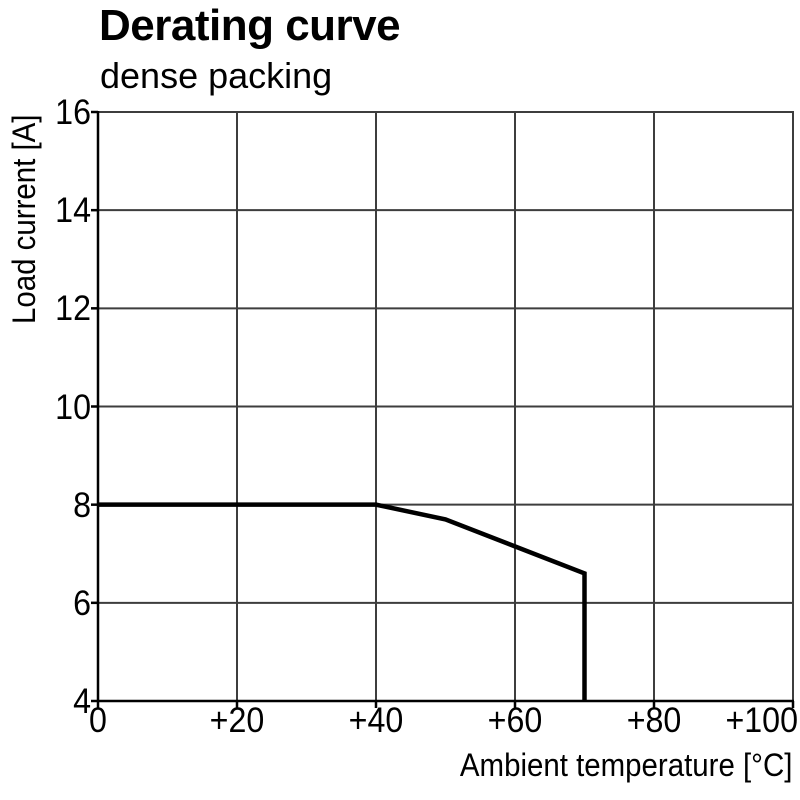 The height and width of the screenshot is (800, 800). I want to click on x-tick-label: +100, so click(761, 720).